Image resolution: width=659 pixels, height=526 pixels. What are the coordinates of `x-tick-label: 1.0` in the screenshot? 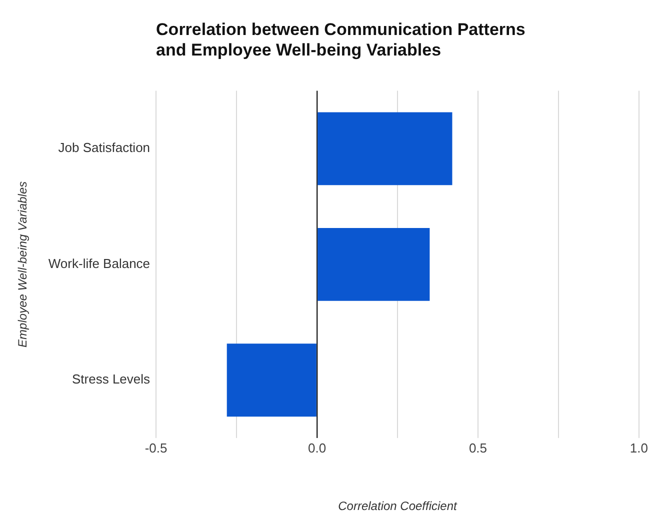 It's located at (639, 448).